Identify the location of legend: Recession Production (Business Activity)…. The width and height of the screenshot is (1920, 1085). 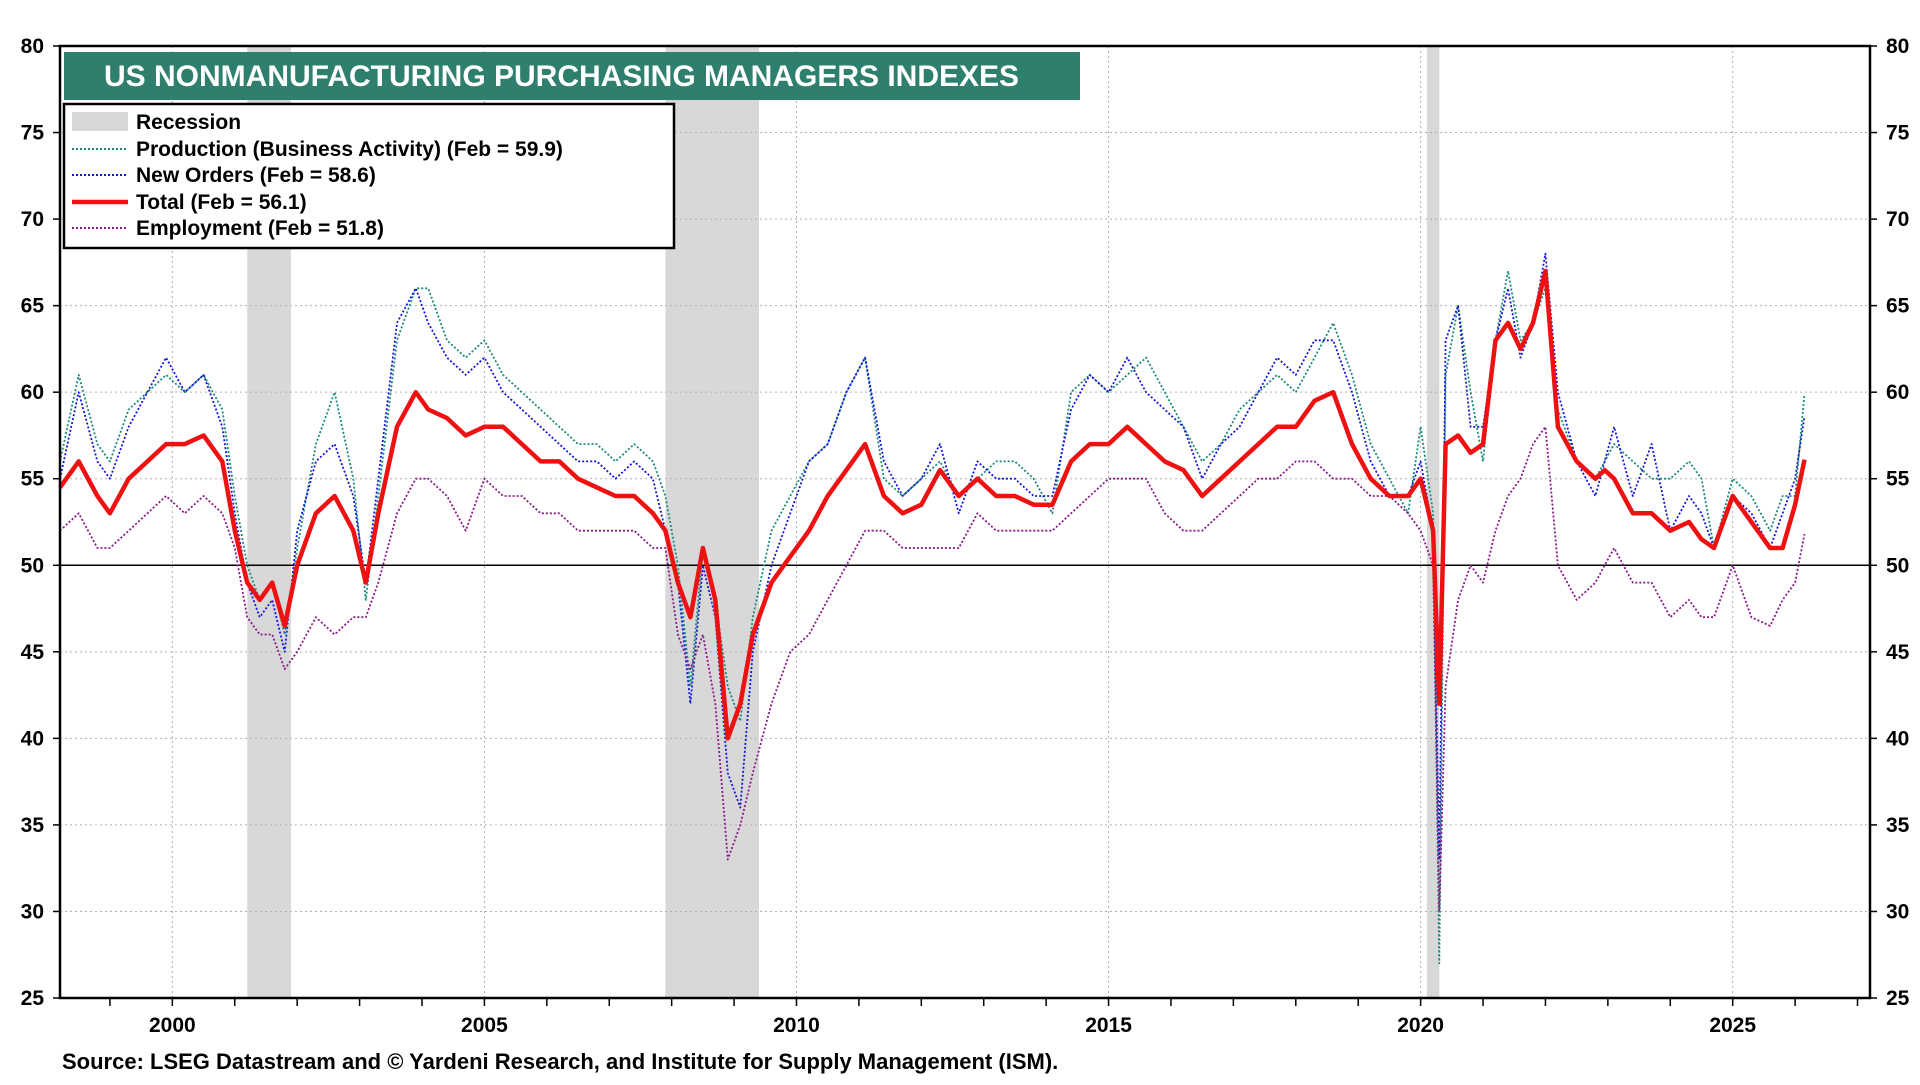
(369, 176).